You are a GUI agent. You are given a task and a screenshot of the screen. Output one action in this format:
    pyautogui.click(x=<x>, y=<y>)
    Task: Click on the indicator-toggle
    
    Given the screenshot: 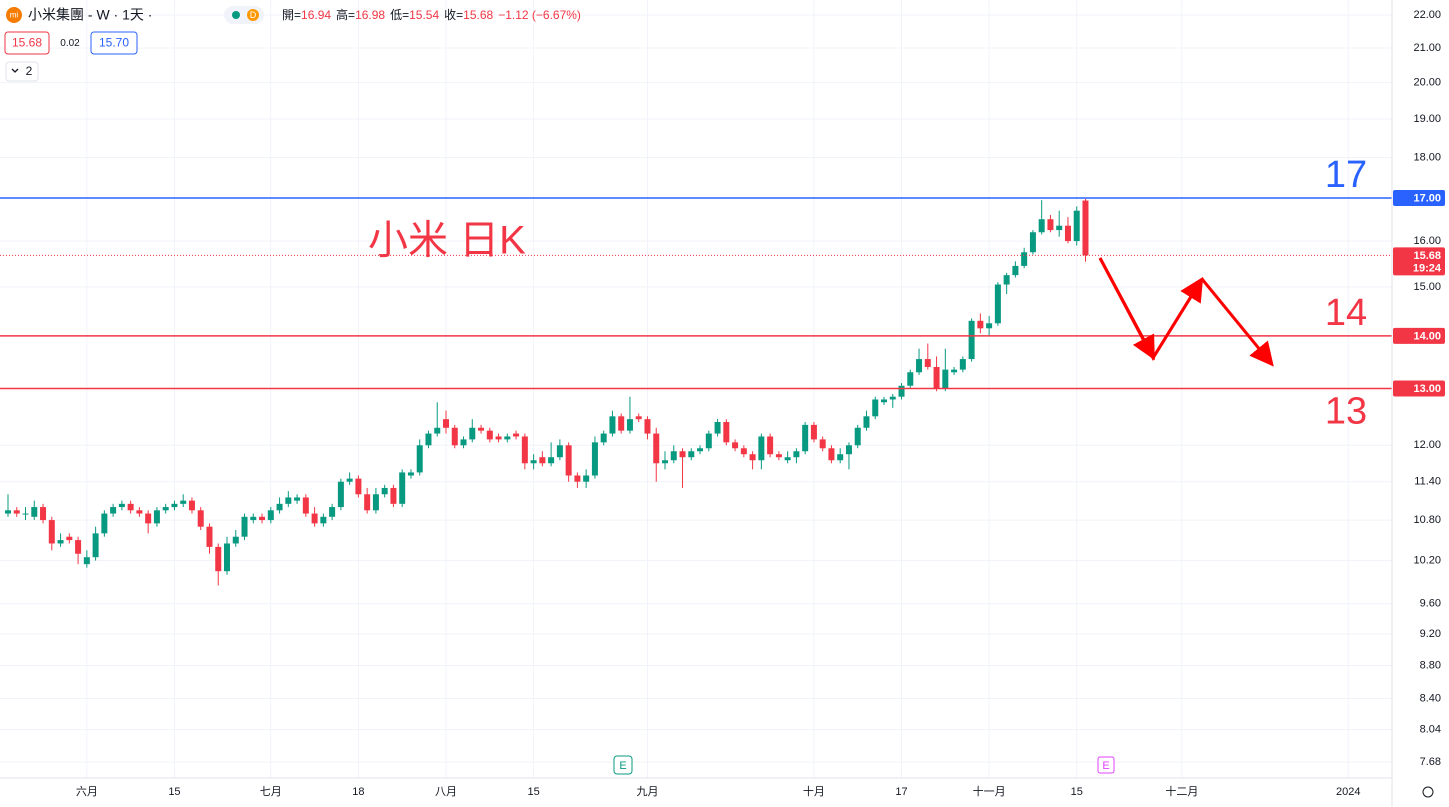 What is the action you would take?
    pyautogui.click(x=22, y=71)
    